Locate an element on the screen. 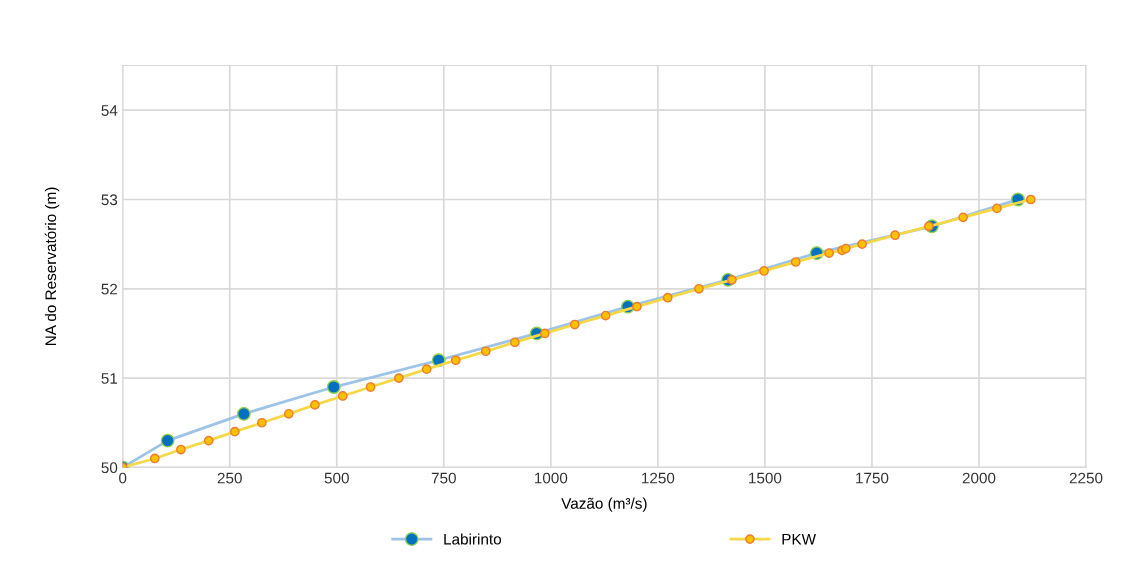 This screenshot has height=570, width=1136. y-tick-label: 52 is located at coordinates (109, 289).